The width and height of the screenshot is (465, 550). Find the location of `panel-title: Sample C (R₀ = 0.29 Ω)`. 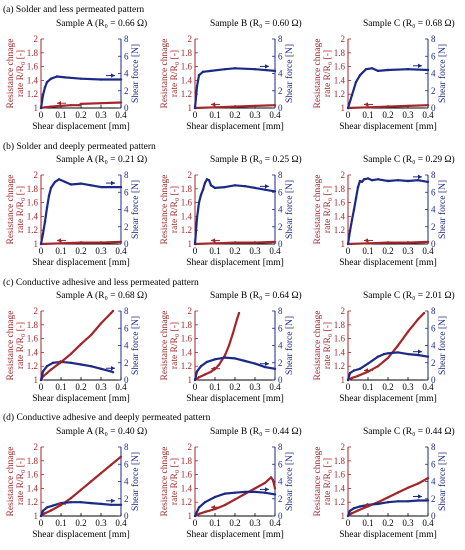

panel-title: Sample C (R₀ = 0.29 Ω) is located at coordinates (409, 159).